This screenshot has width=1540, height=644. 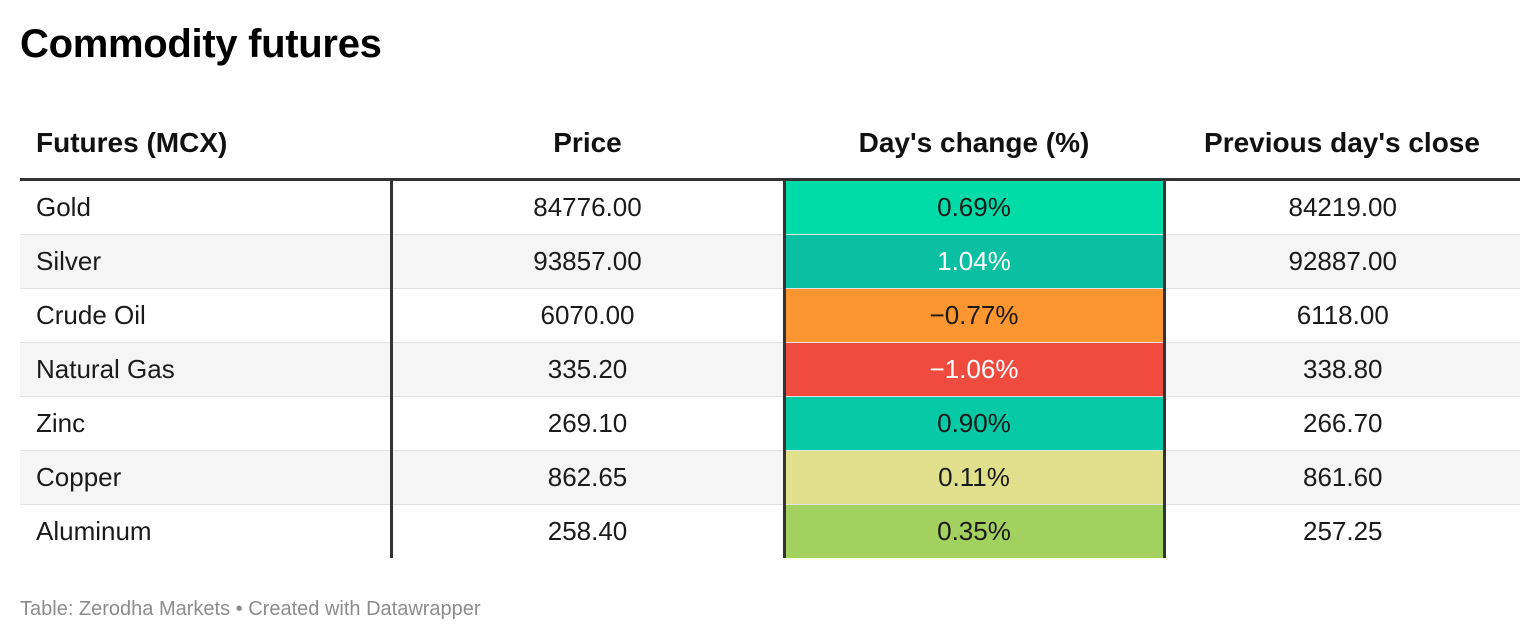 I want to click on cell-commodity-name: Silver, so click(x=206, y=261).